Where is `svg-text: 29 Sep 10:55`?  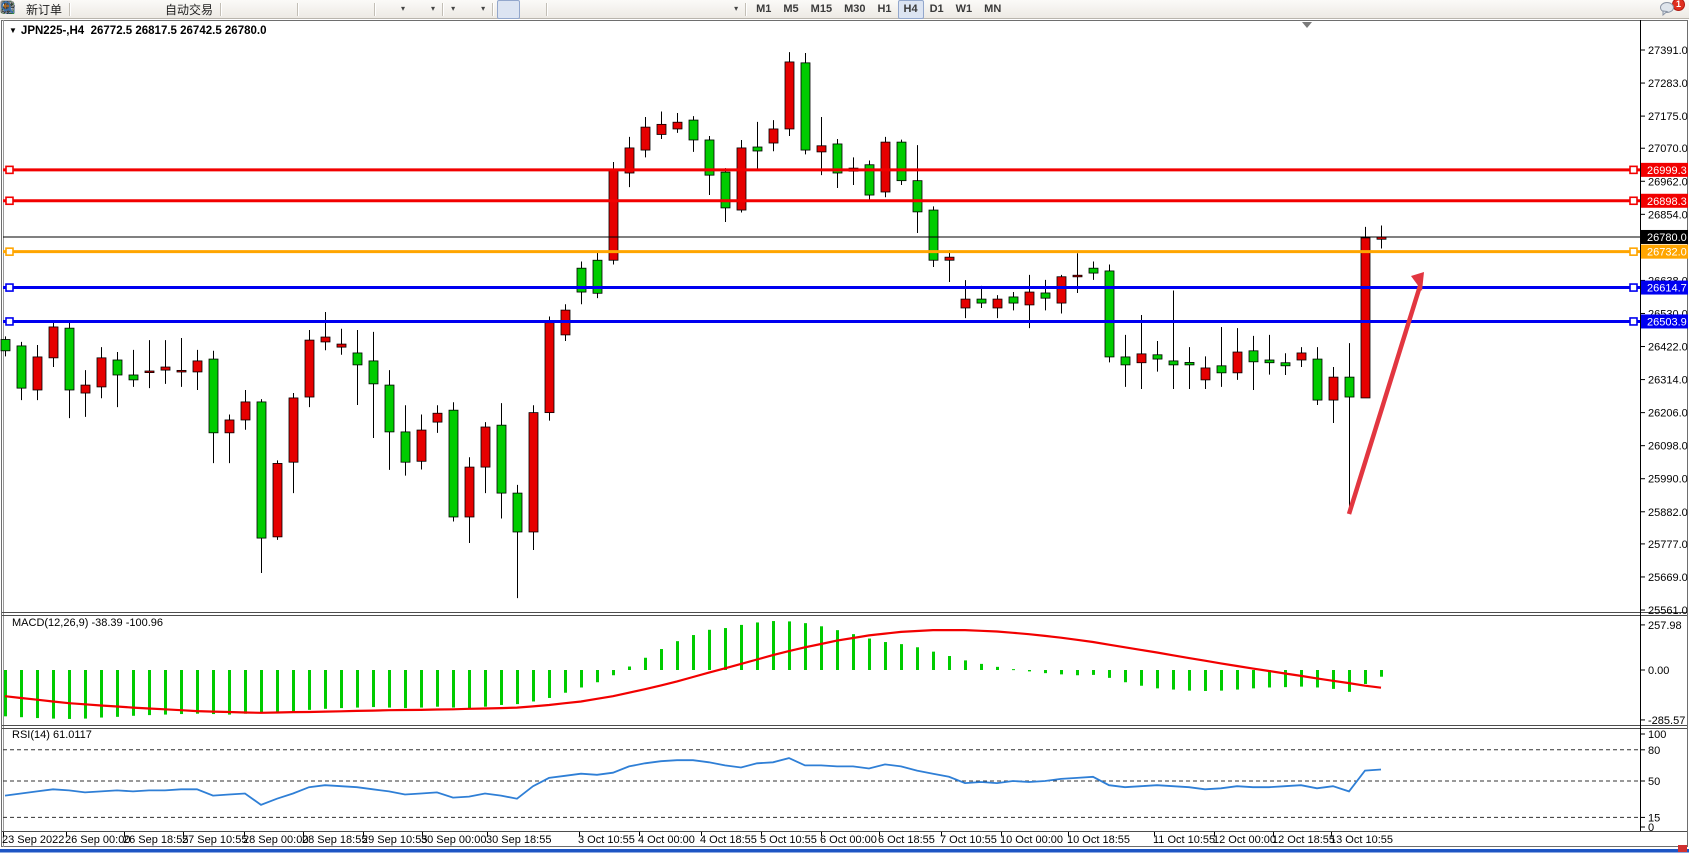 svg-text: 29 Sep 10:55 is located at coordinates (394, 840).